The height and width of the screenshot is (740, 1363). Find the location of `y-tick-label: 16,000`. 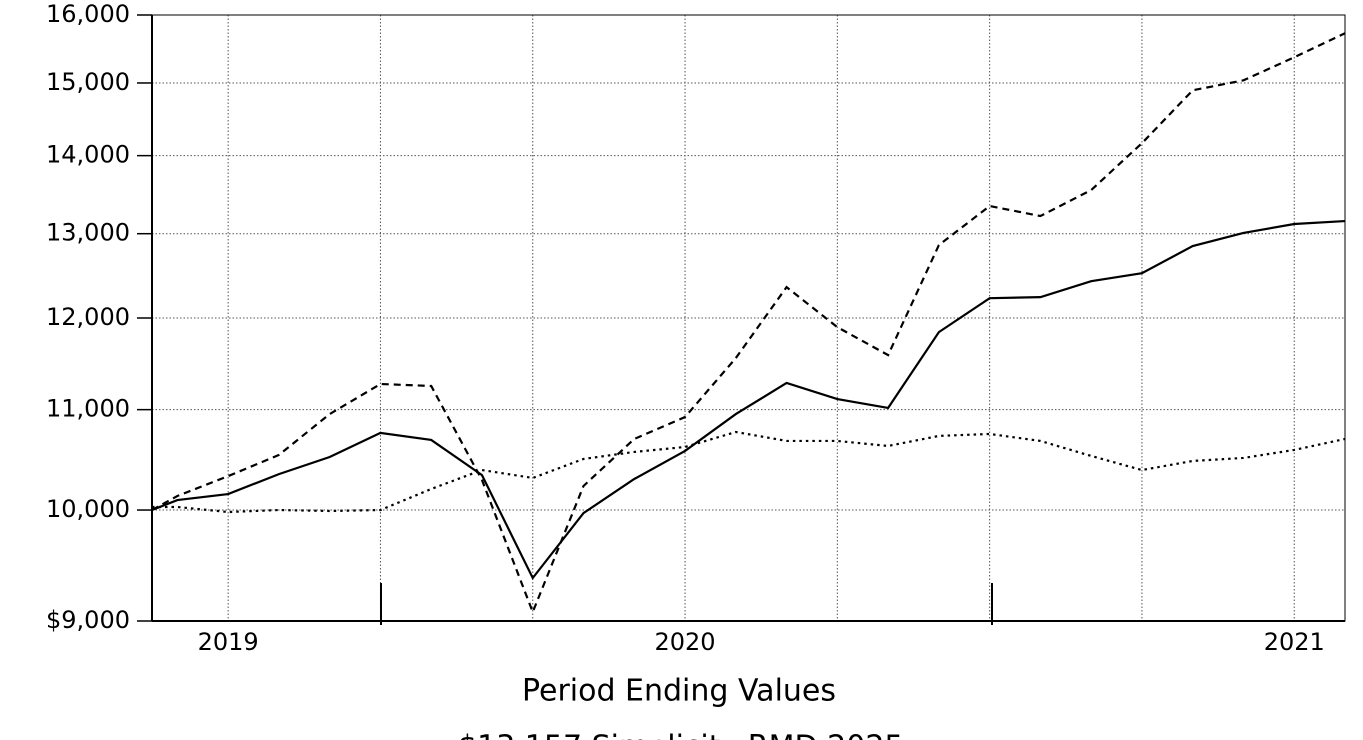

y-tick-label: 16,000 is located at coordinates (88, 14).